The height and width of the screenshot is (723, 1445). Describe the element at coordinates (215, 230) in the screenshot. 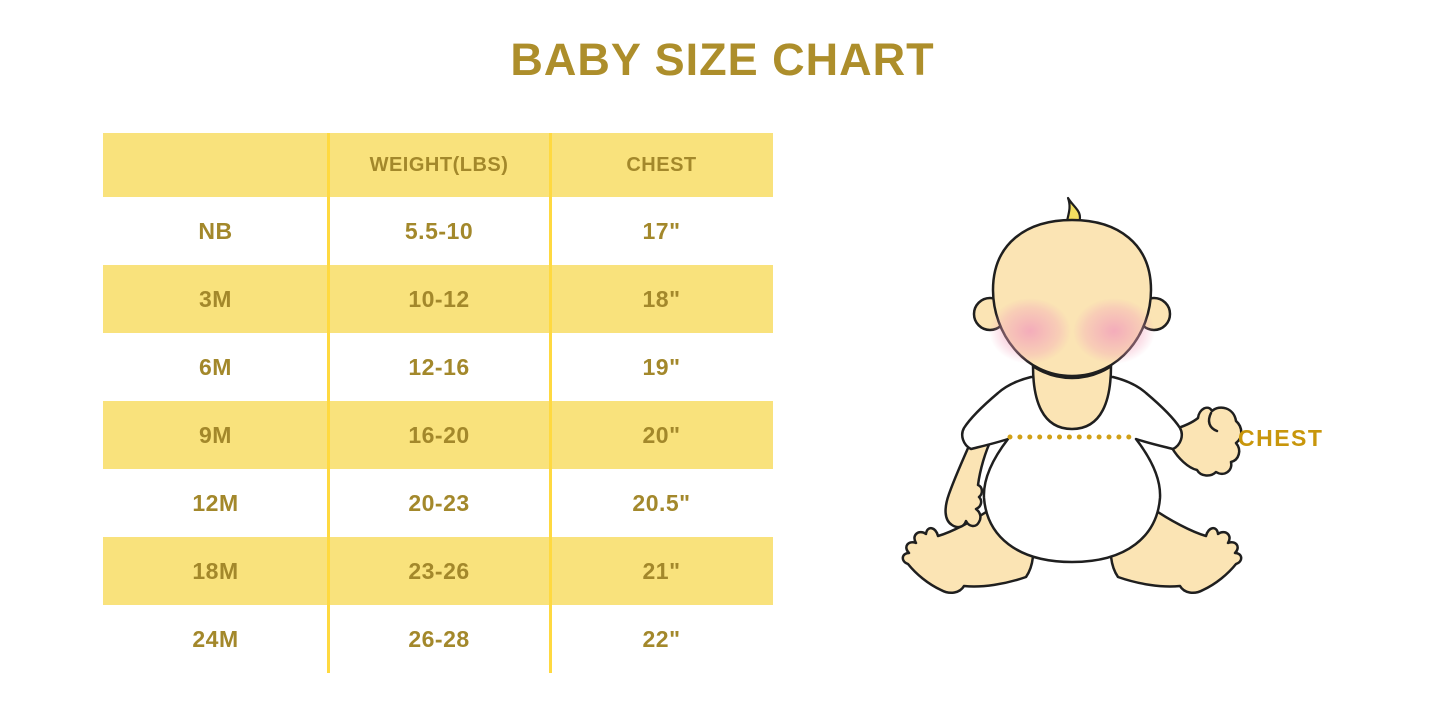

I see `size-cell: NB` at that location.